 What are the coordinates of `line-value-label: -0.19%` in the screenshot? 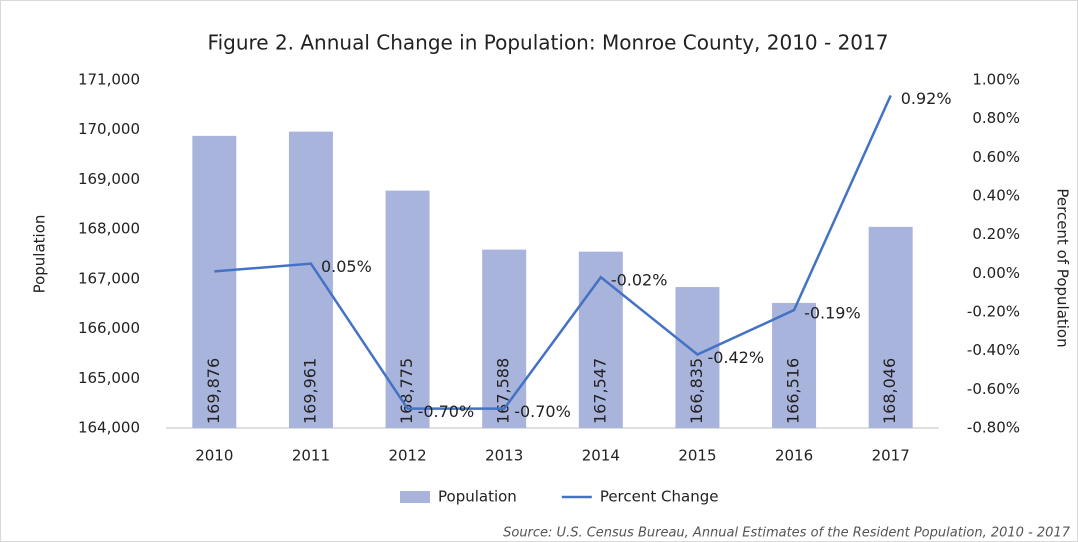 It's located at (832, 313).